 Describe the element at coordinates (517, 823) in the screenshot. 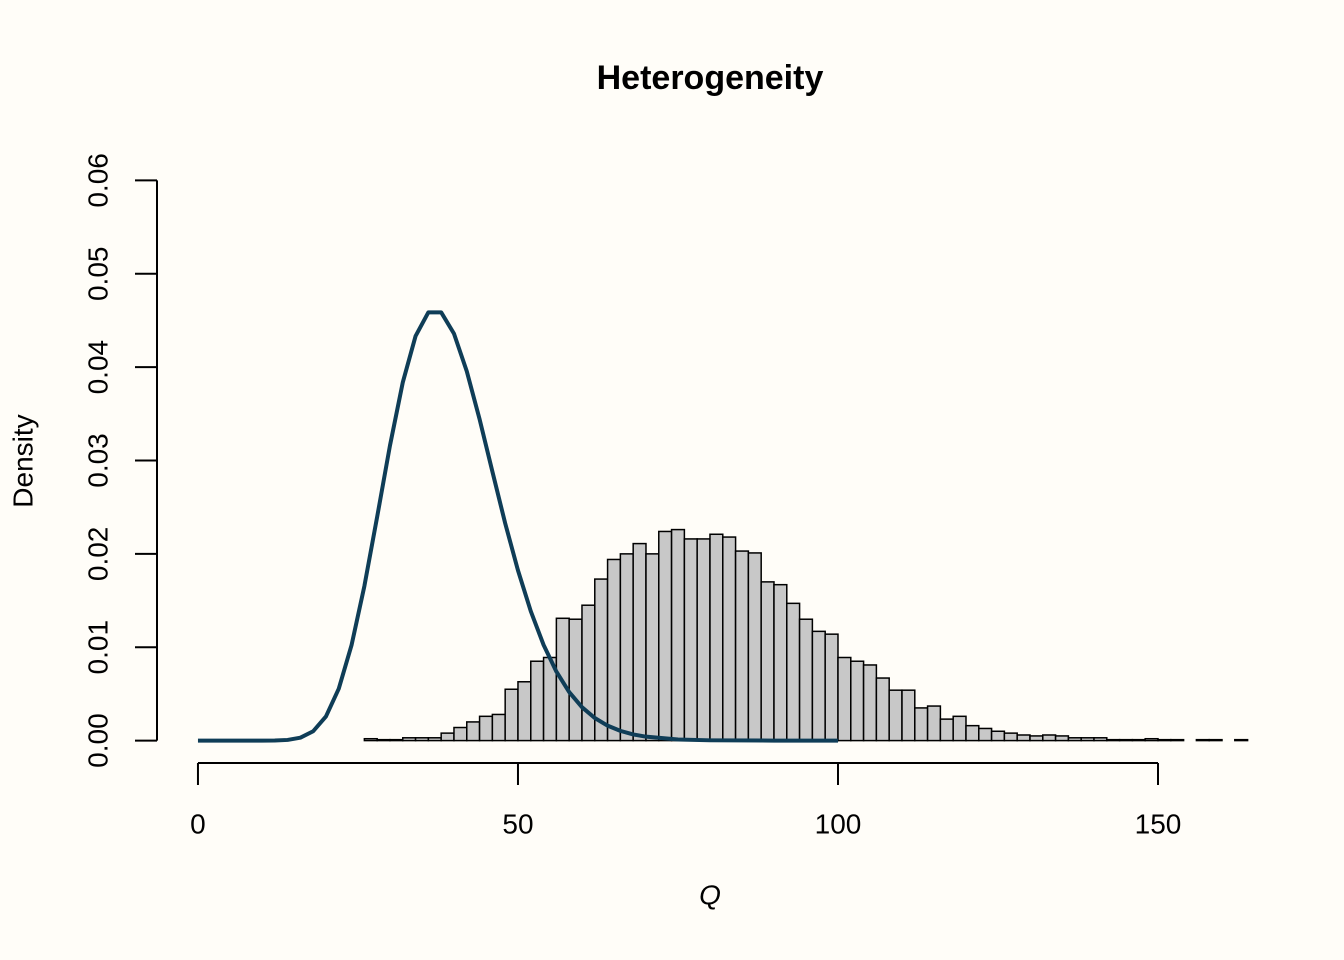

I see `x-tick-label: 50` at that location.